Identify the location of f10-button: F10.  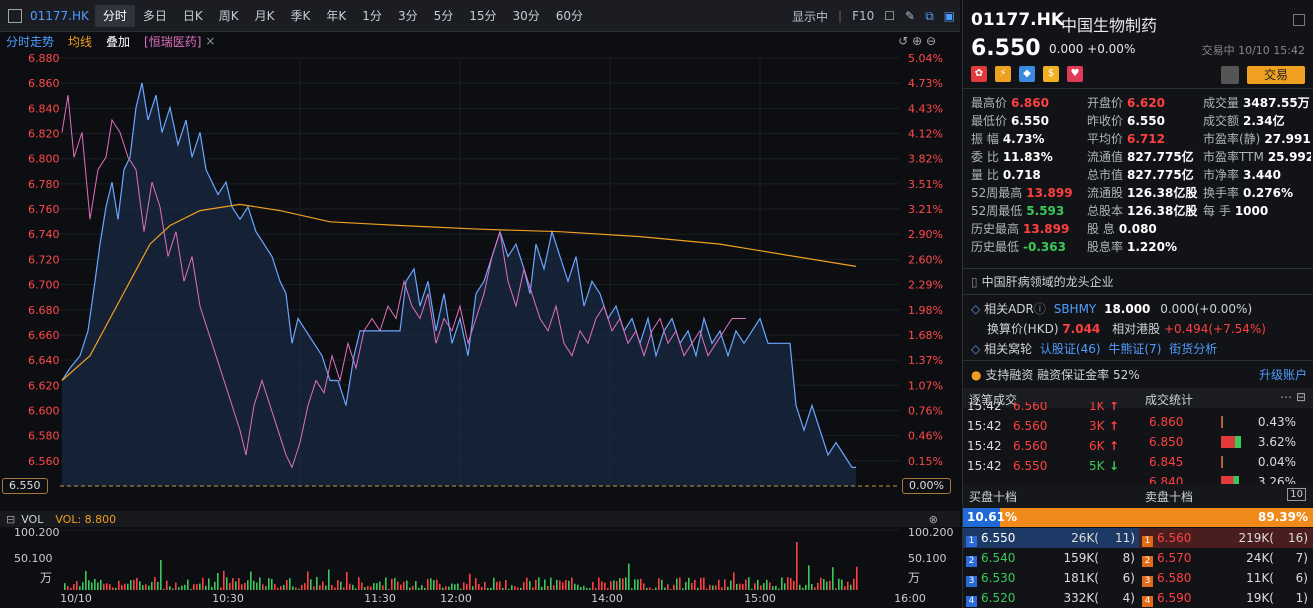
(863, 16).